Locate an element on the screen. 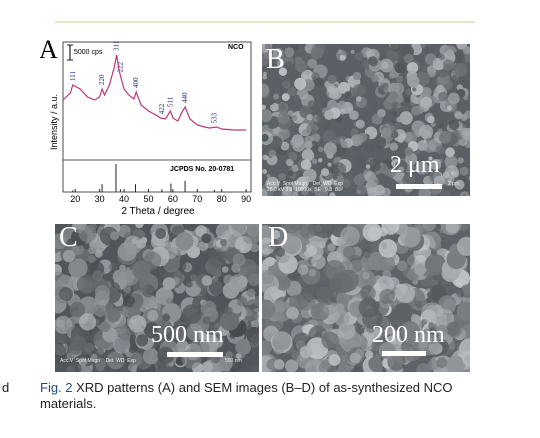  scale-text-c: 500 nm is located at coordinates (187, 335).